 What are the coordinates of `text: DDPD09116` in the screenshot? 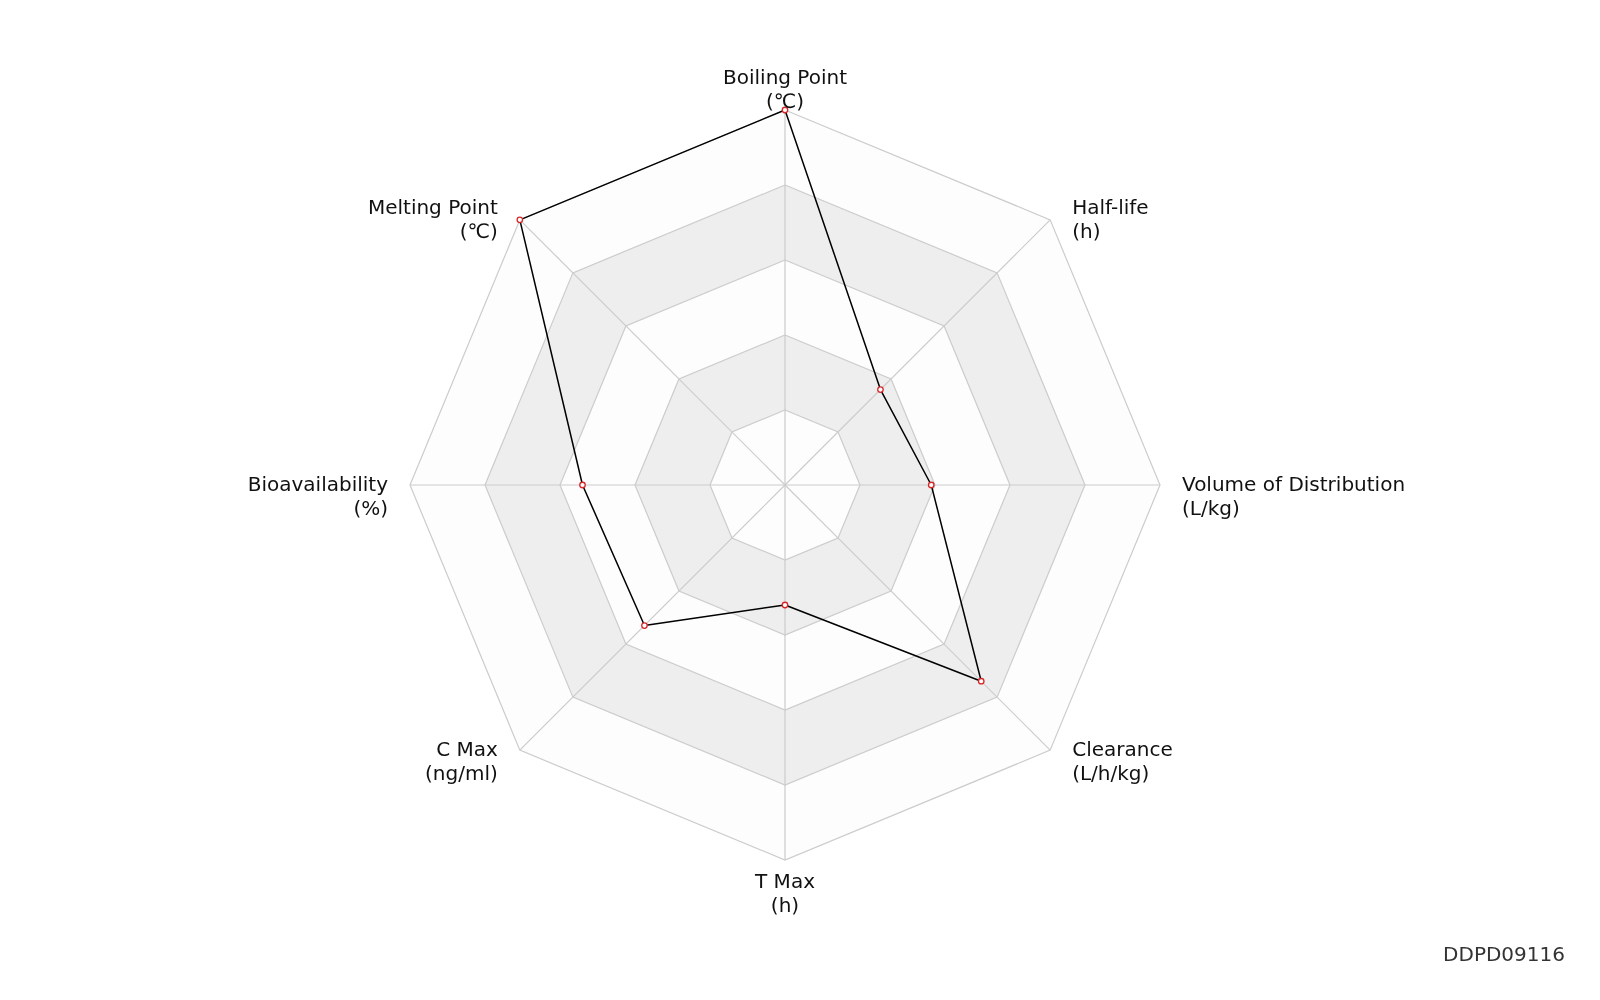 It's located at (1504, 954).